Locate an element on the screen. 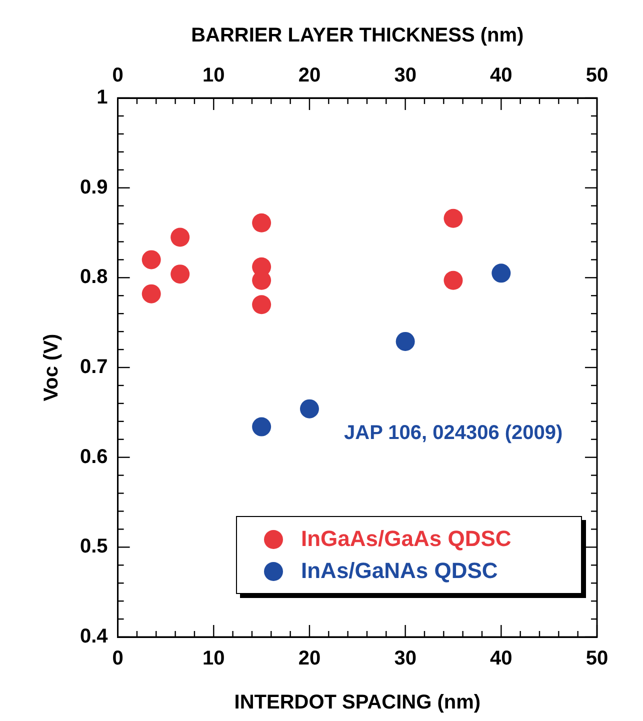 This screenshot has width=643, height=721. legend-label: InGaAs/GaAs QDSC is located at coordinates (406, 539).